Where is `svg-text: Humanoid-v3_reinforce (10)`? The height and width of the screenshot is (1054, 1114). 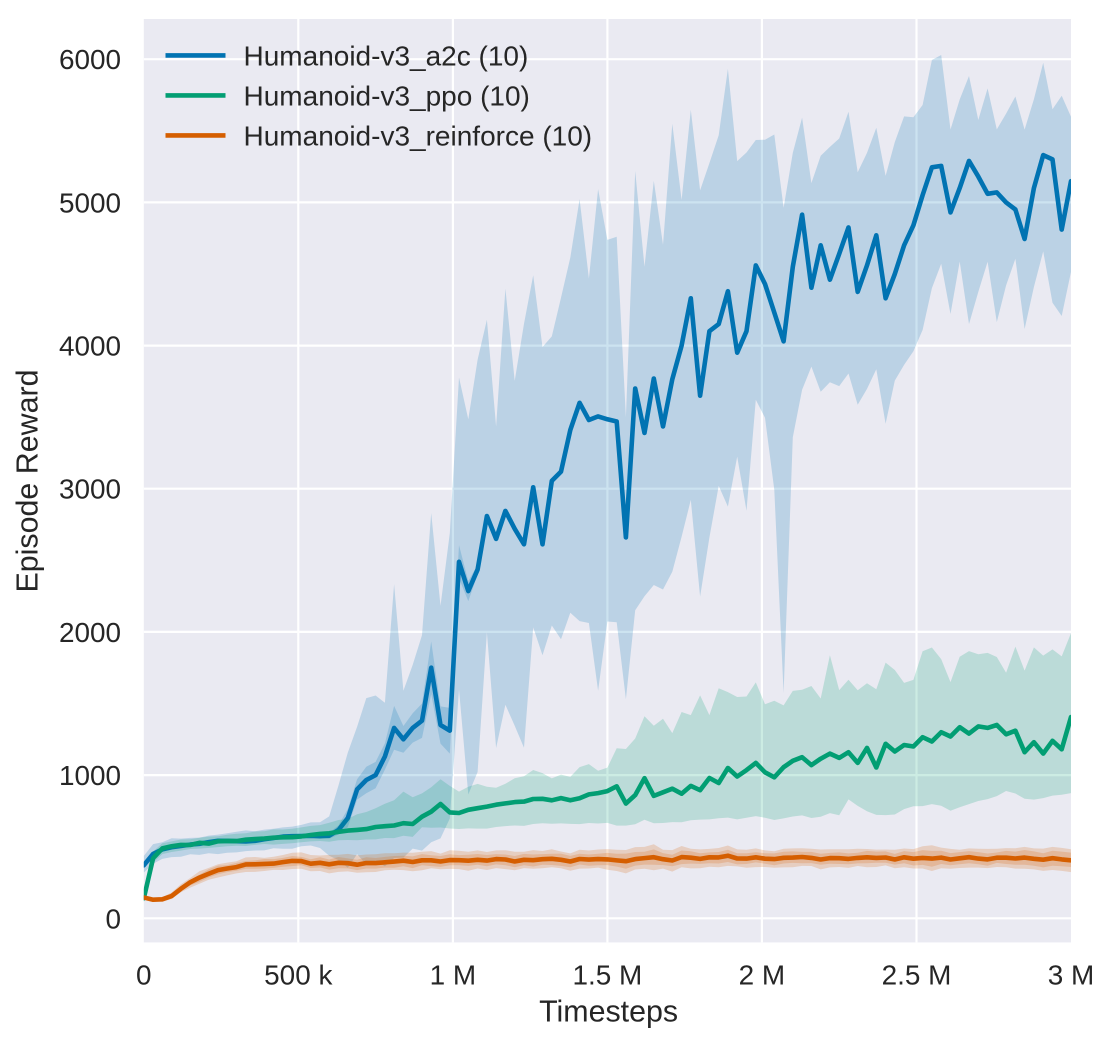 svg-text: Humanoid-v3_reinforce (10) is located at coordinates (418, 136).